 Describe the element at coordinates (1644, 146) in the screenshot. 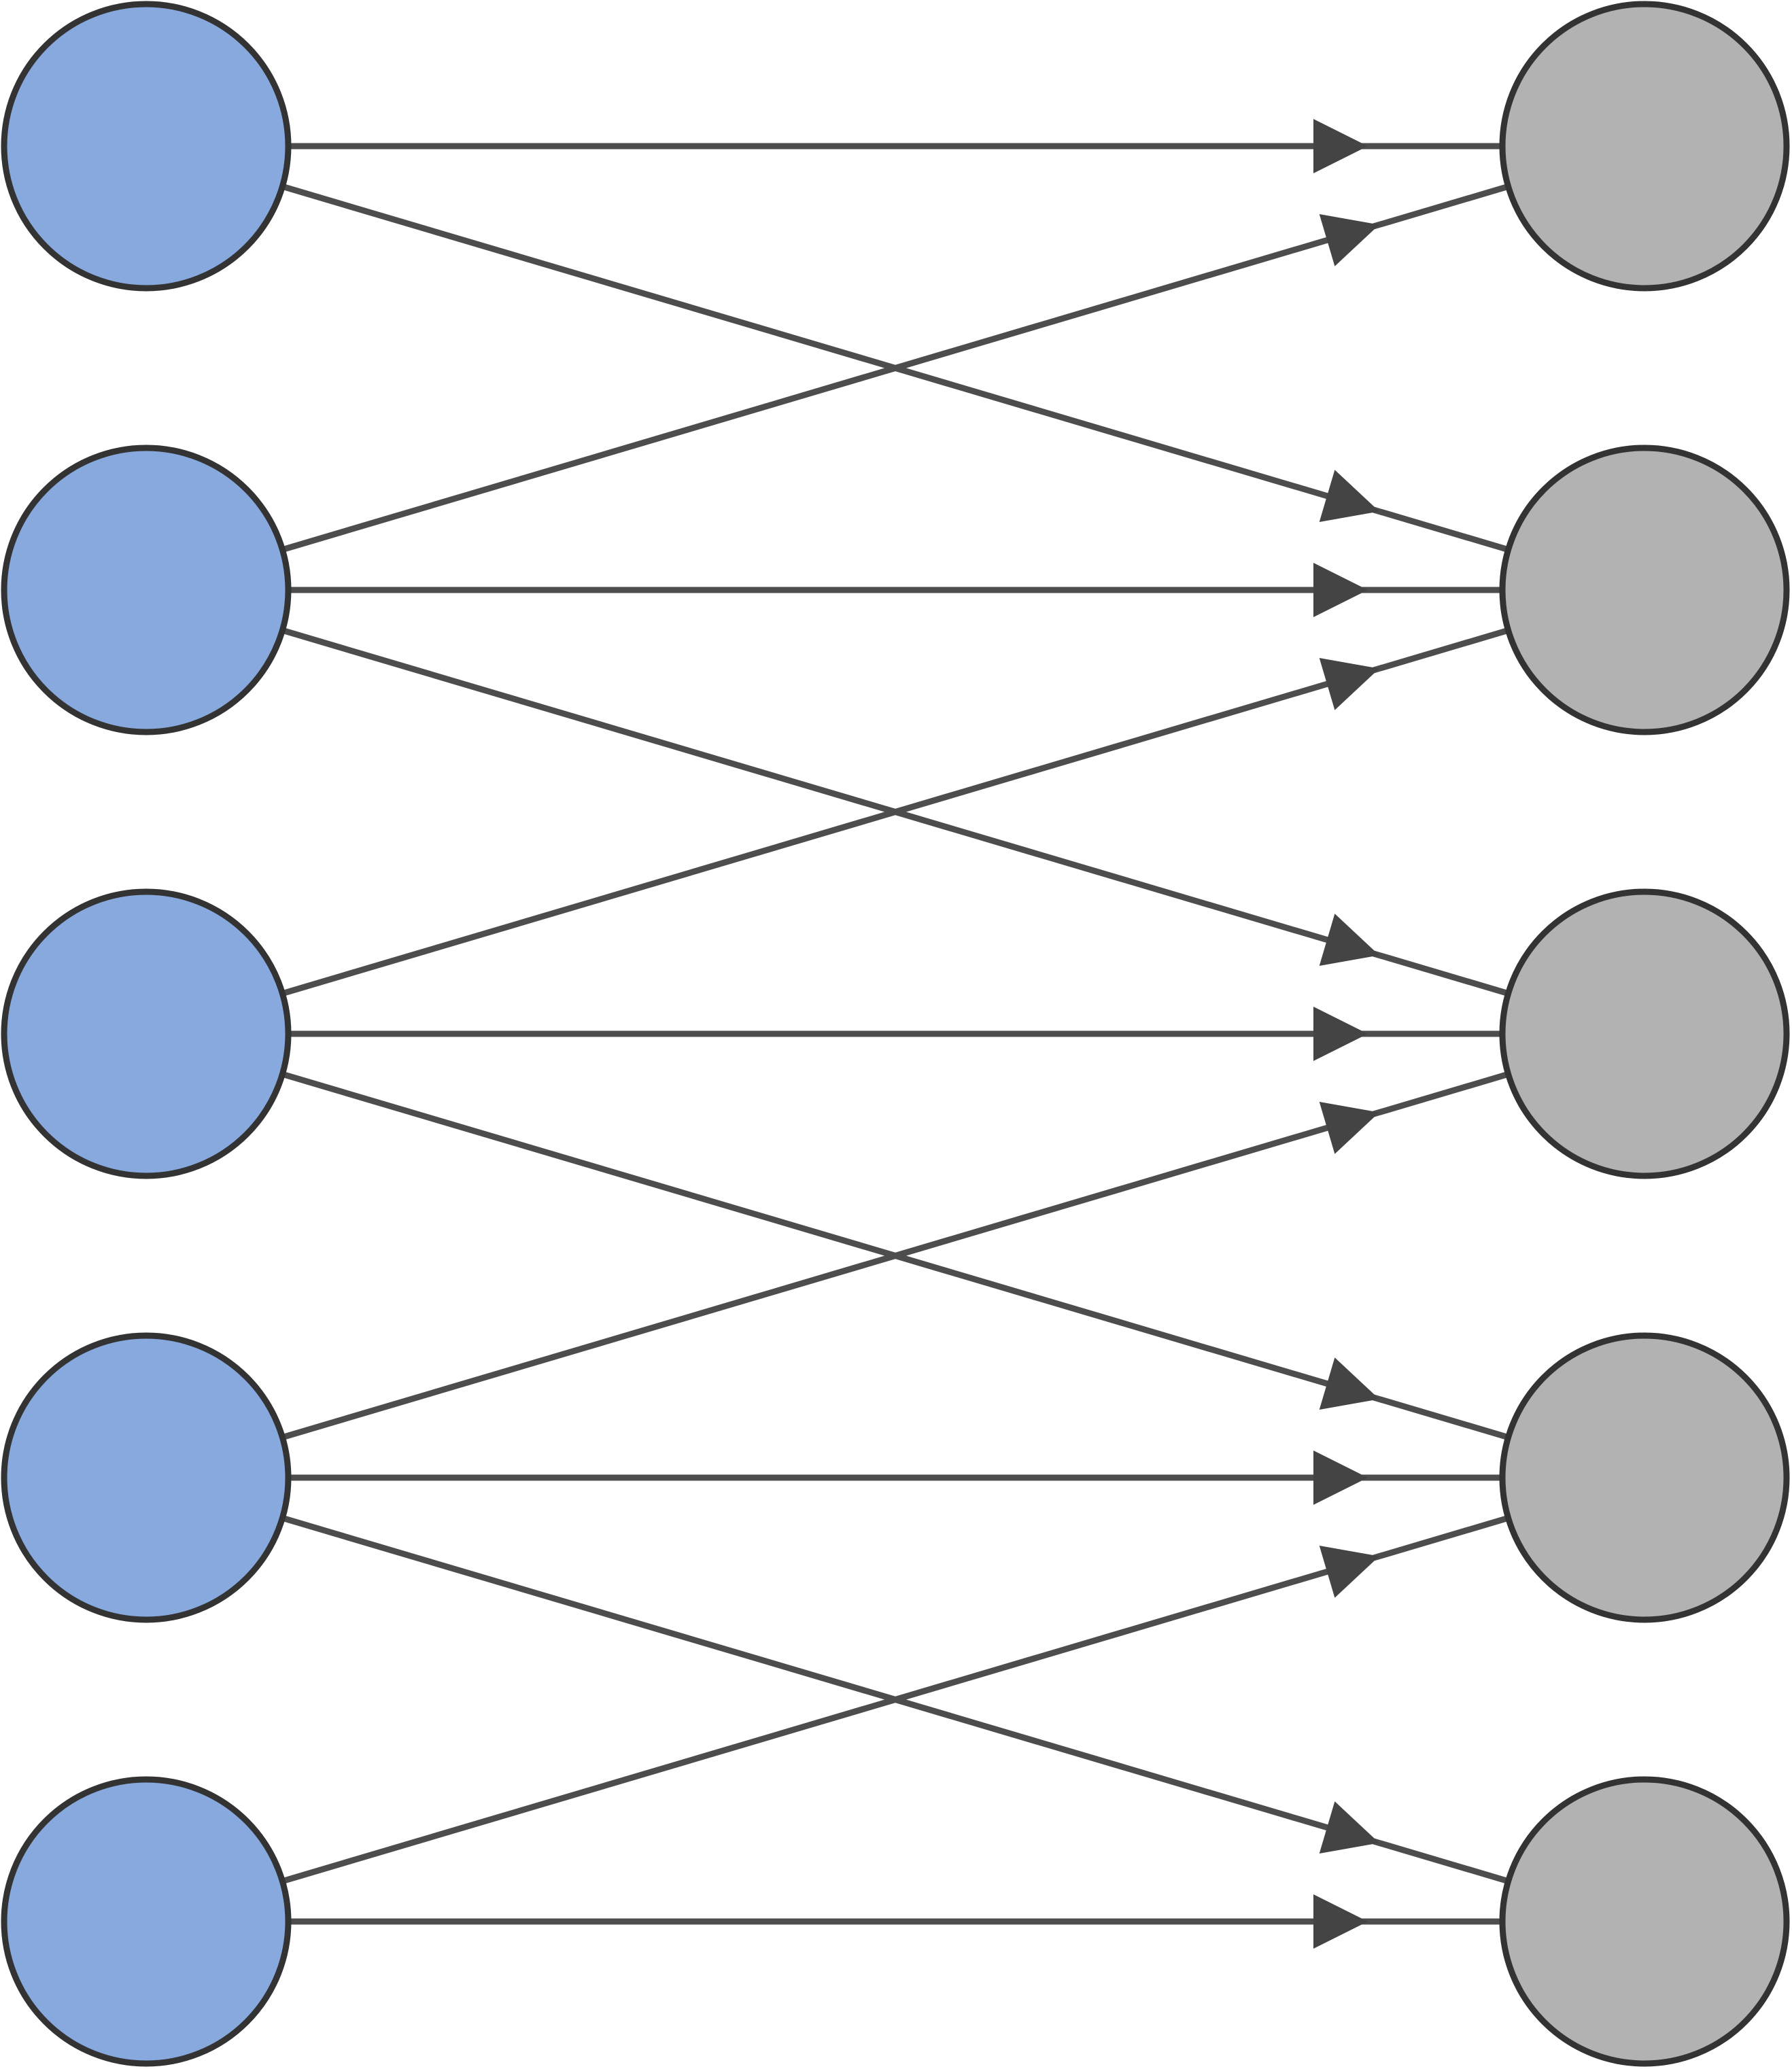

I see `right-node-R0` at that location.